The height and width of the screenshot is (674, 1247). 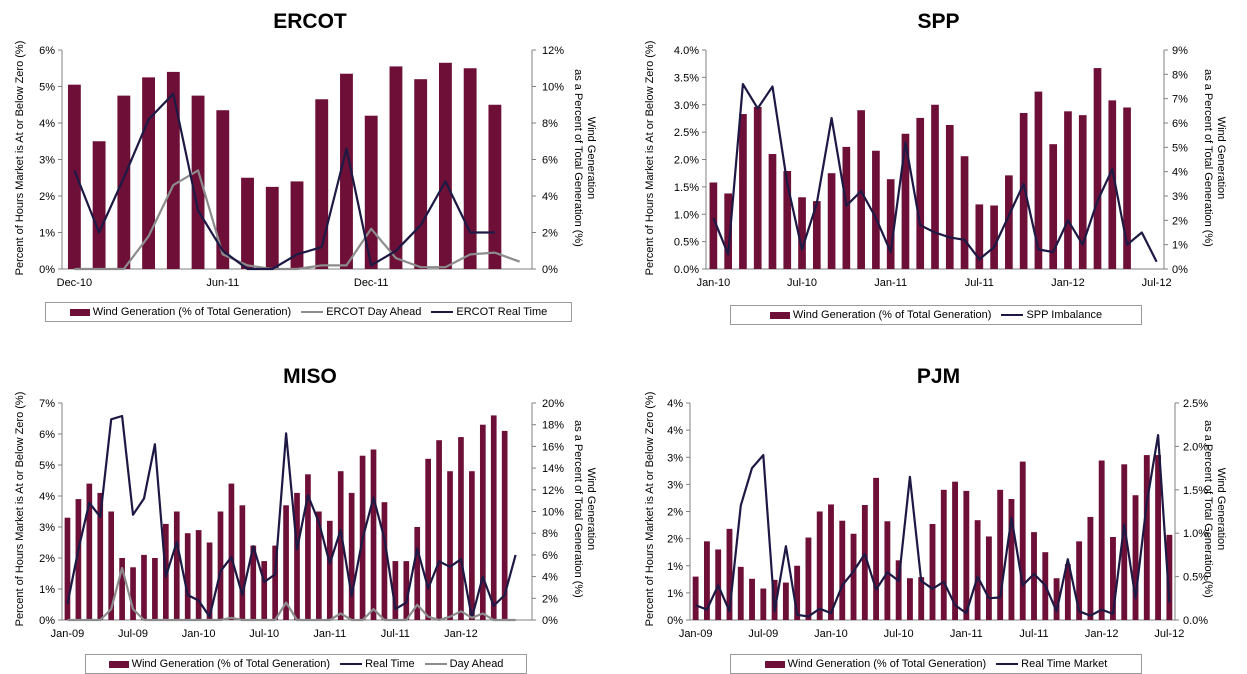 I want to click on spp-right-tick-label: 0%, so click(x=1180, y=270).